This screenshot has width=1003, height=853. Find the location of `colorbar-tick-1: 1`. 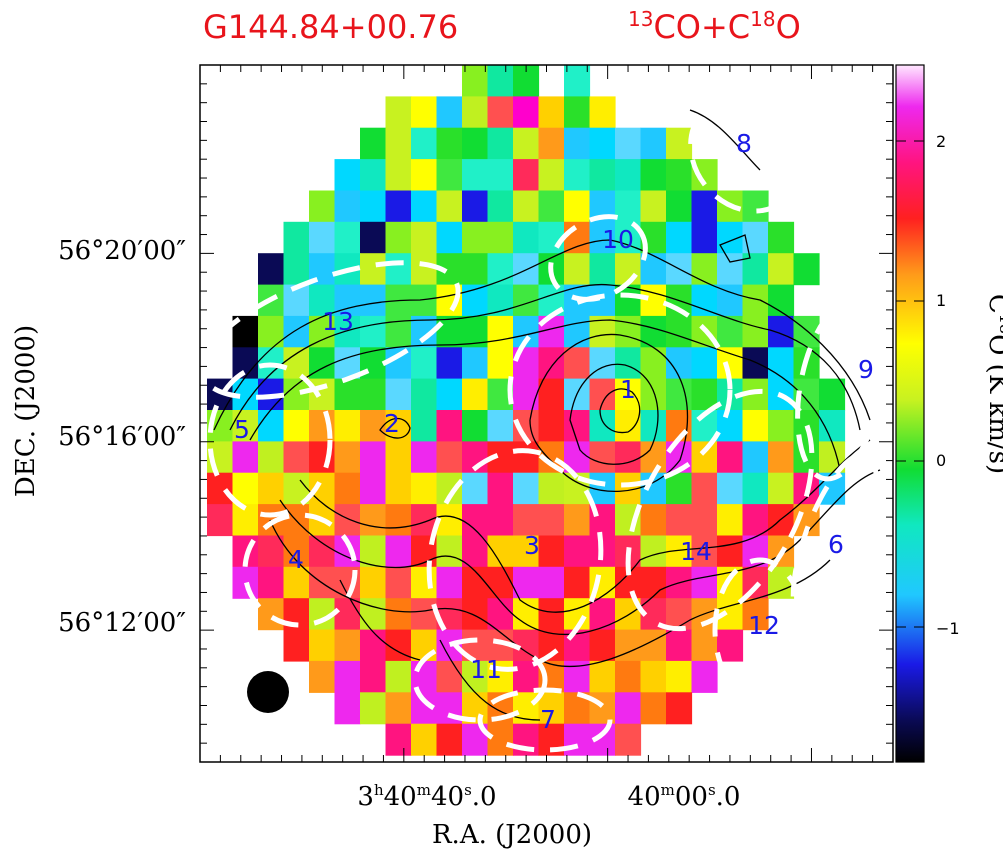

colorbar-tick-1: 1 is located at coordinates (941, 300).